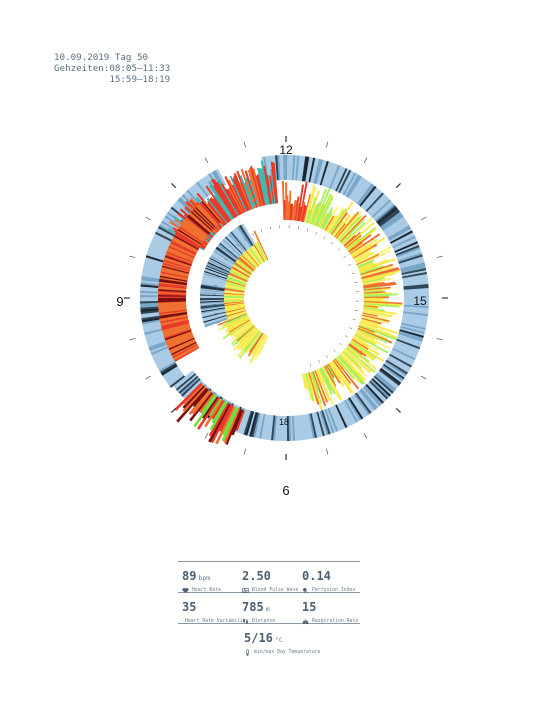  Describe the element at coordinates (264, 621) in the screenshot. I see `distance-label: Distance` at that location.